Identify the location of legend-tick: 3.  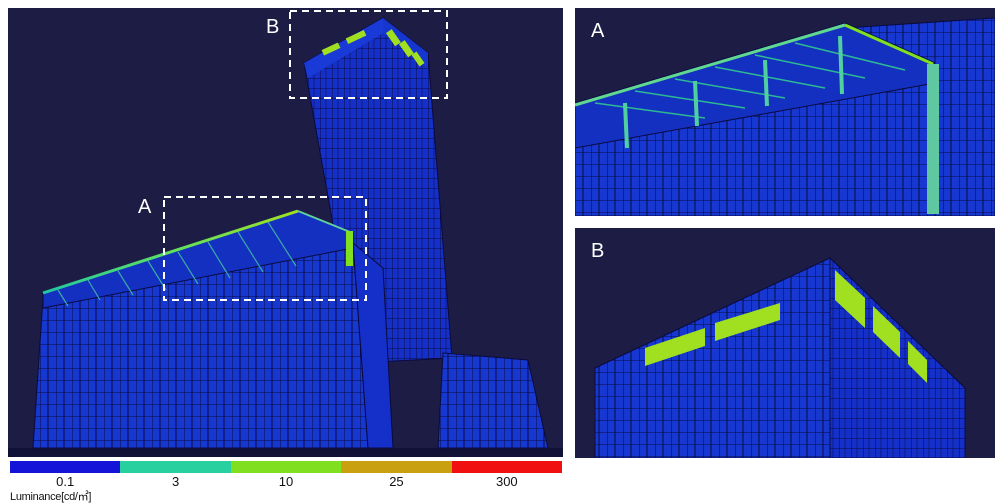
(175, 481).